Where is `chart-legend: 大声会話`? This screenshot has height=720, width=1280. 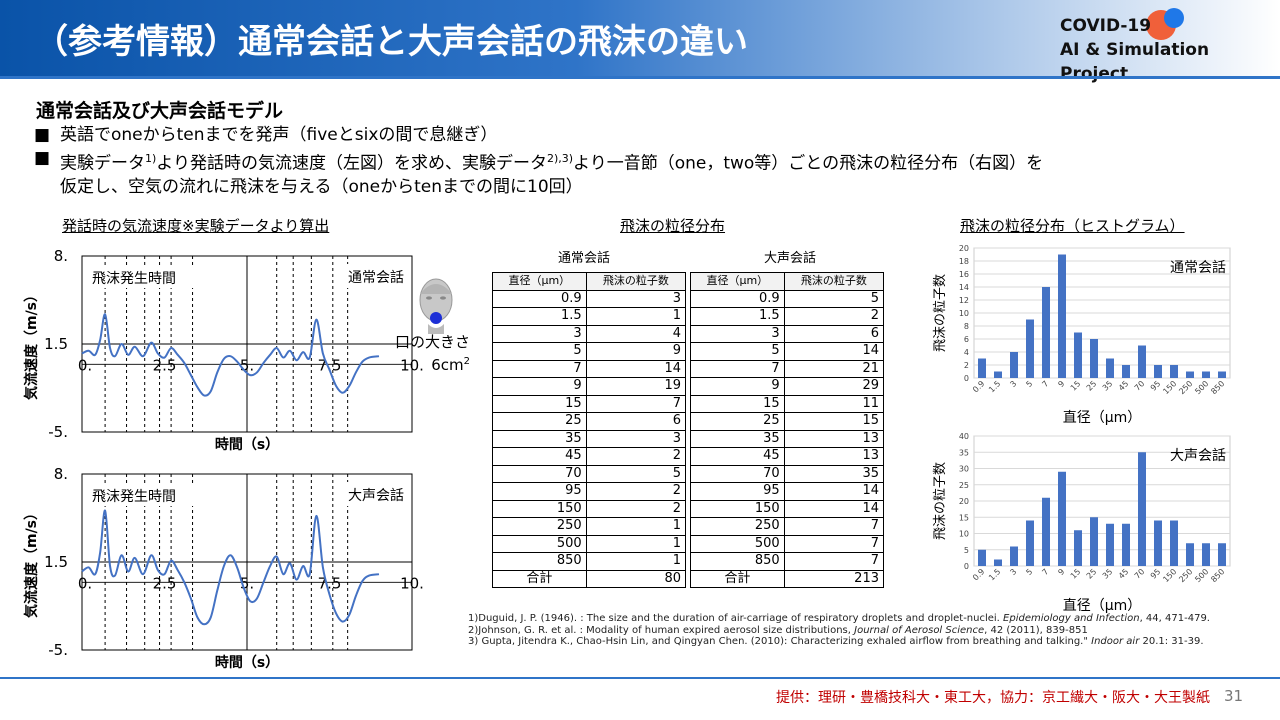 chart-legend: 大声会話 is located at coordinates (376, 495).